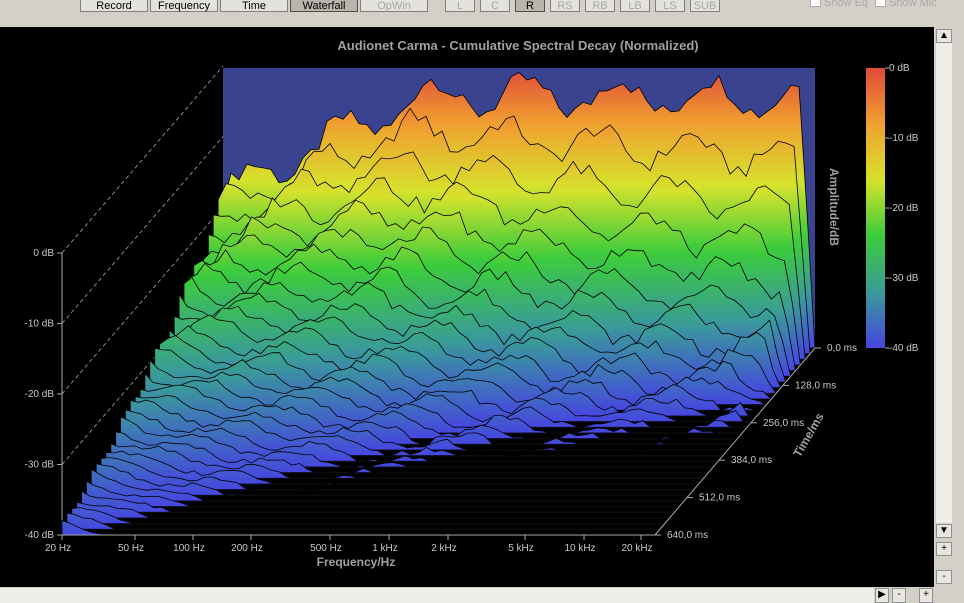 The height and width of the screenshot is (603, 964). I want to click on colorbar-label: Amplitude/dB, so click(834, 207).